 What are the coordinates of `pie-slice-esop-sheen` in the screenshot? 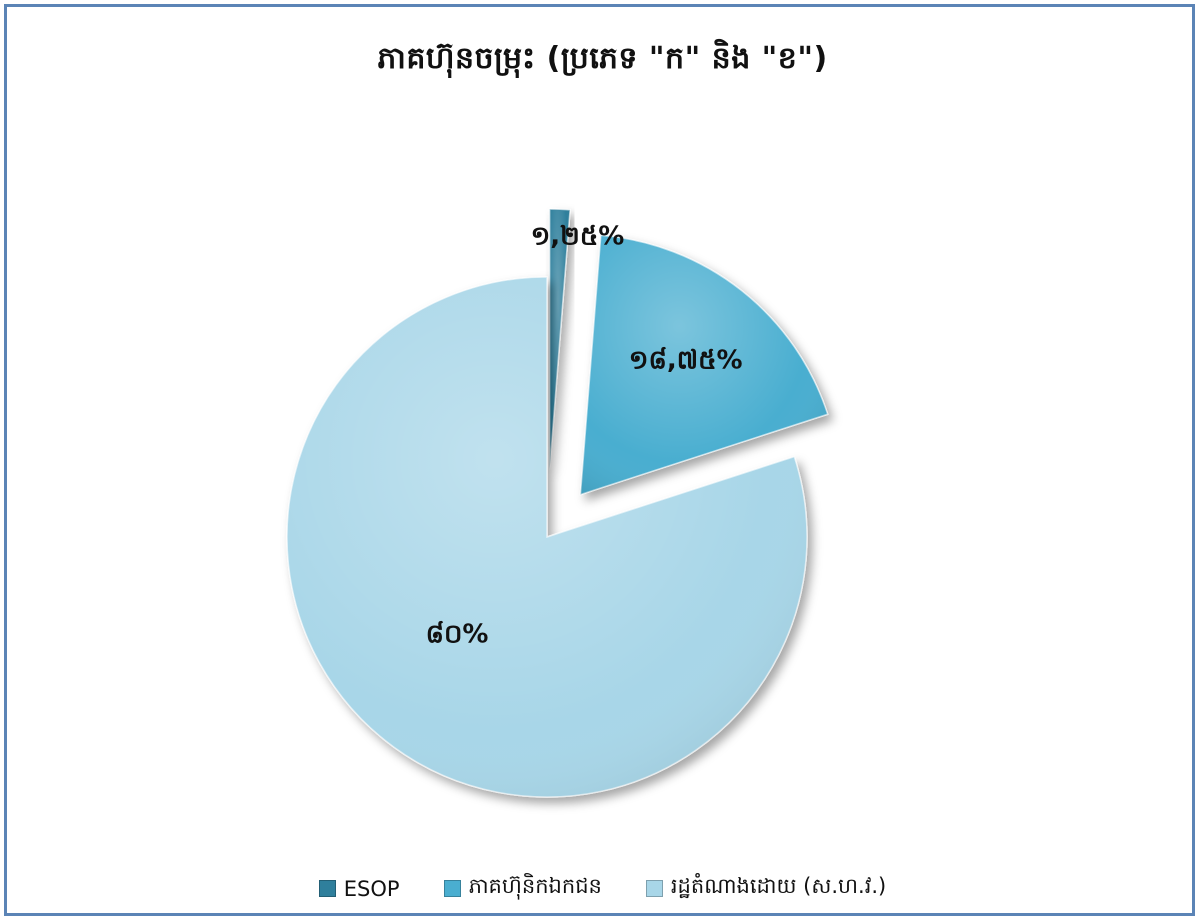 It's located at (560, 339).